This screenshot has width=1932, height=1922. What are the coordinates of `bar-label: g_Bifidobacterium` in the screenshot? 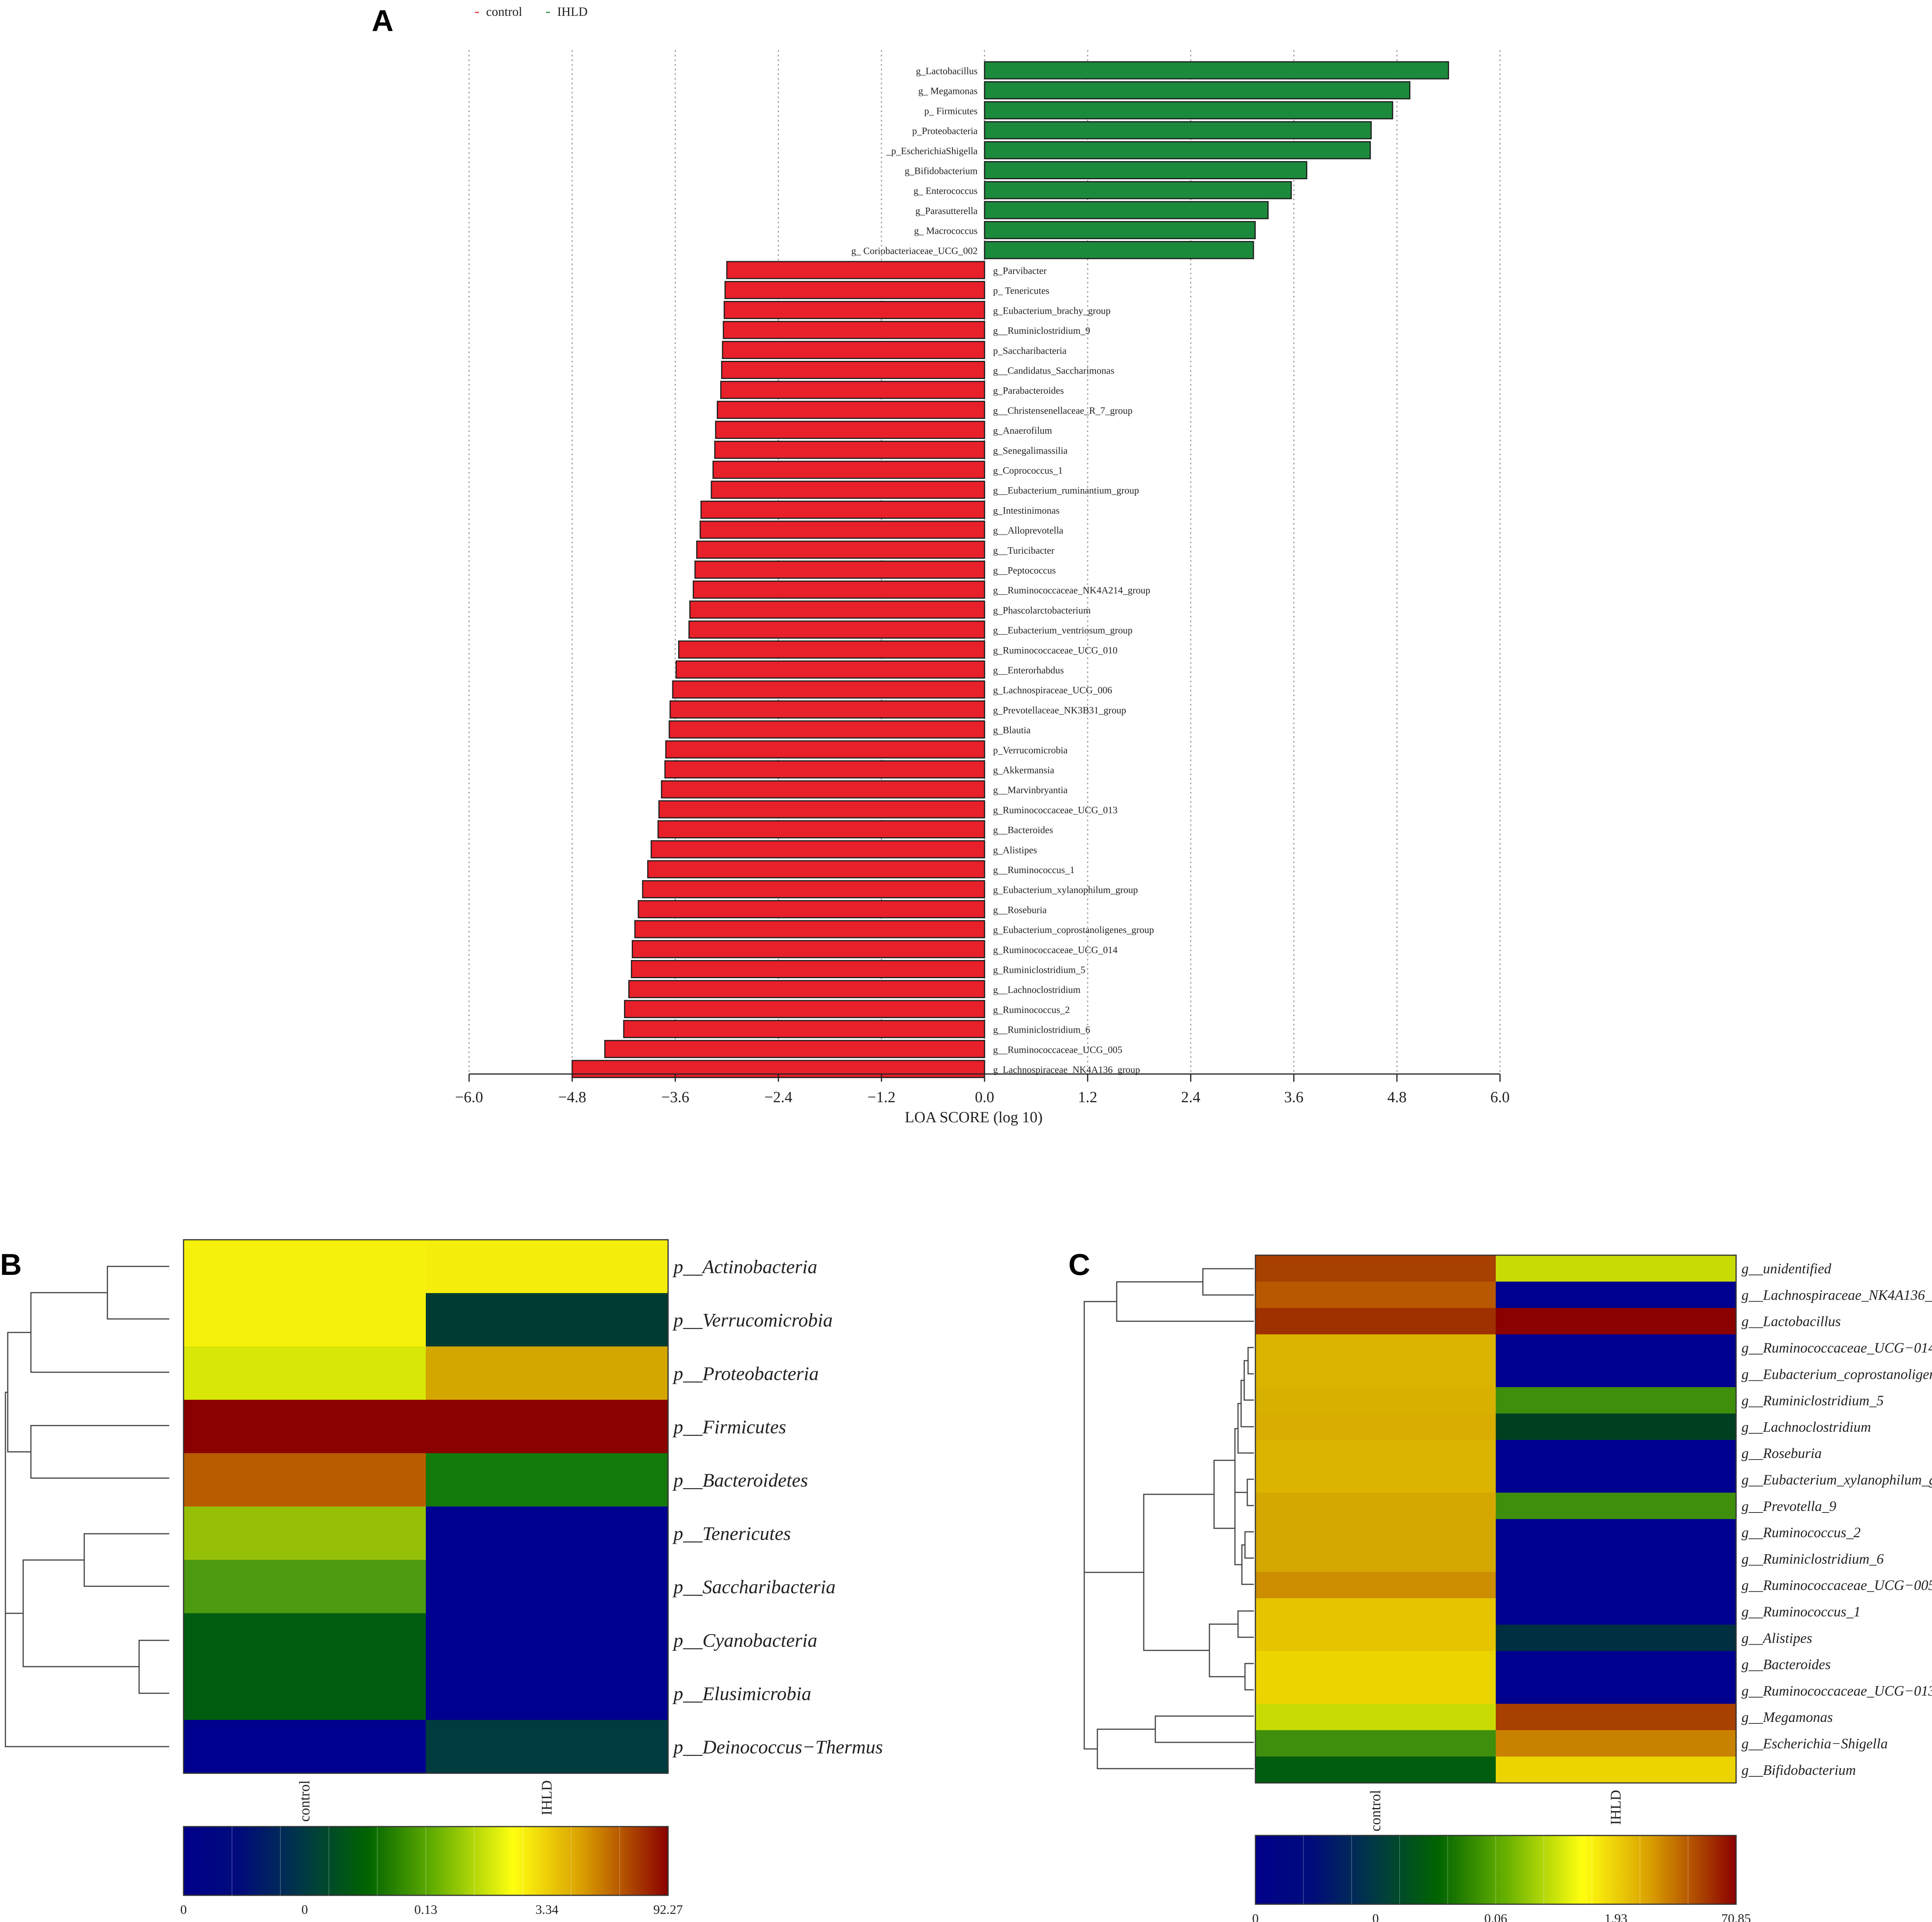 It's located at (942, 171).